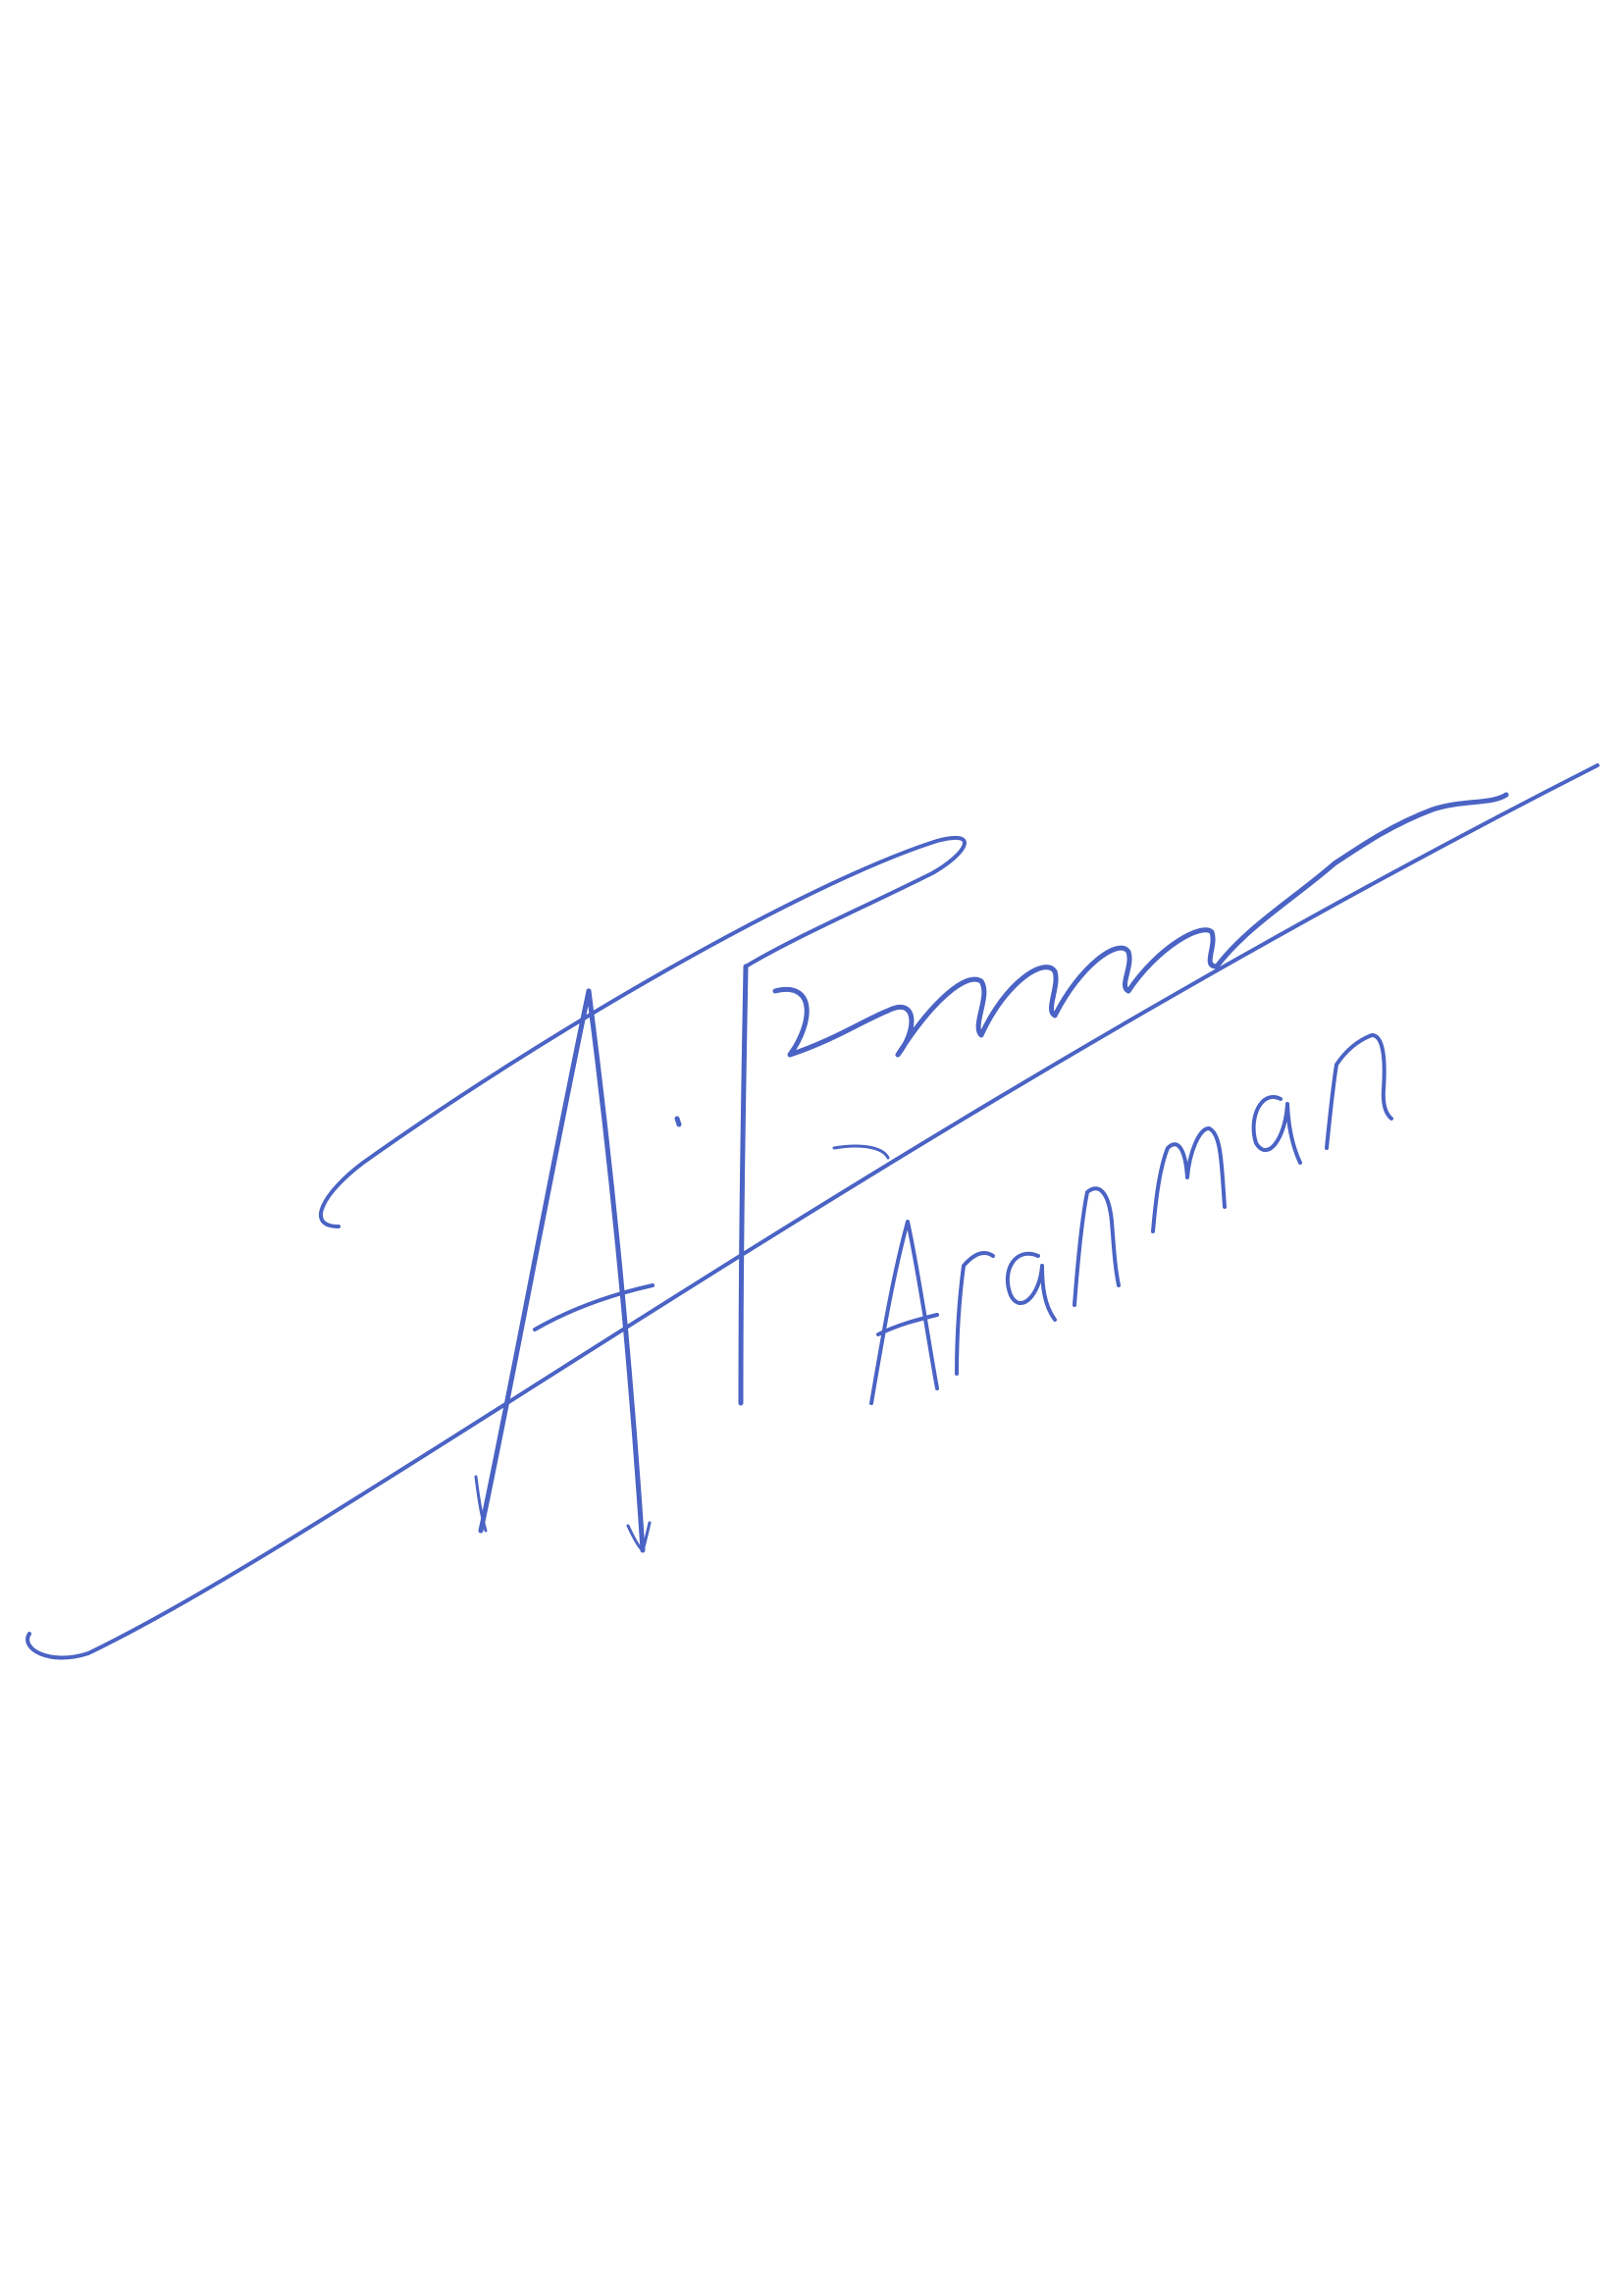  I want to click on signature-name-letter-r, so click(975, 1313).